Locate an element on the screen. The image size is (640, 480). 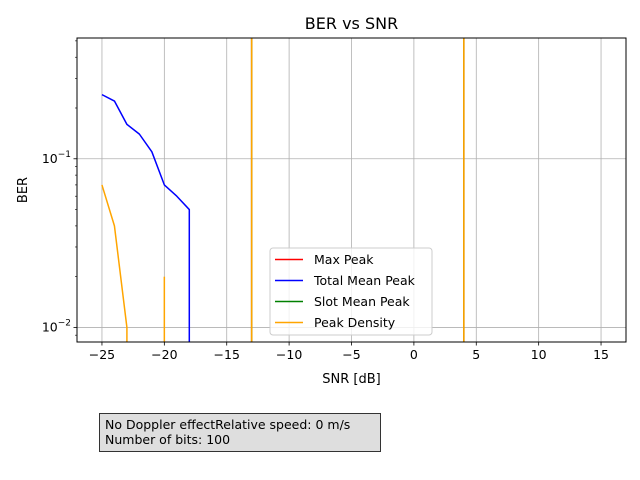
x-tick-label: 5 is located at coordinates (476, 354).